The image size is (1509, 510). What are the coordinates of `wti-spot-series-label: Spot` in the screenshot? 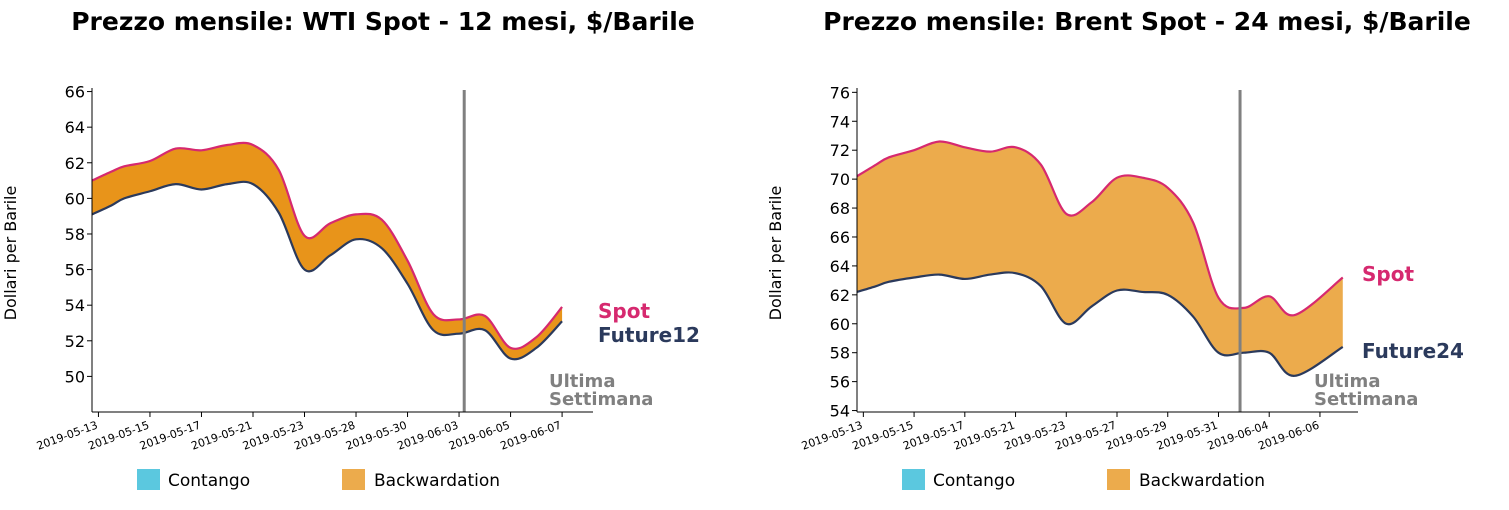 It's located at (624, 311).